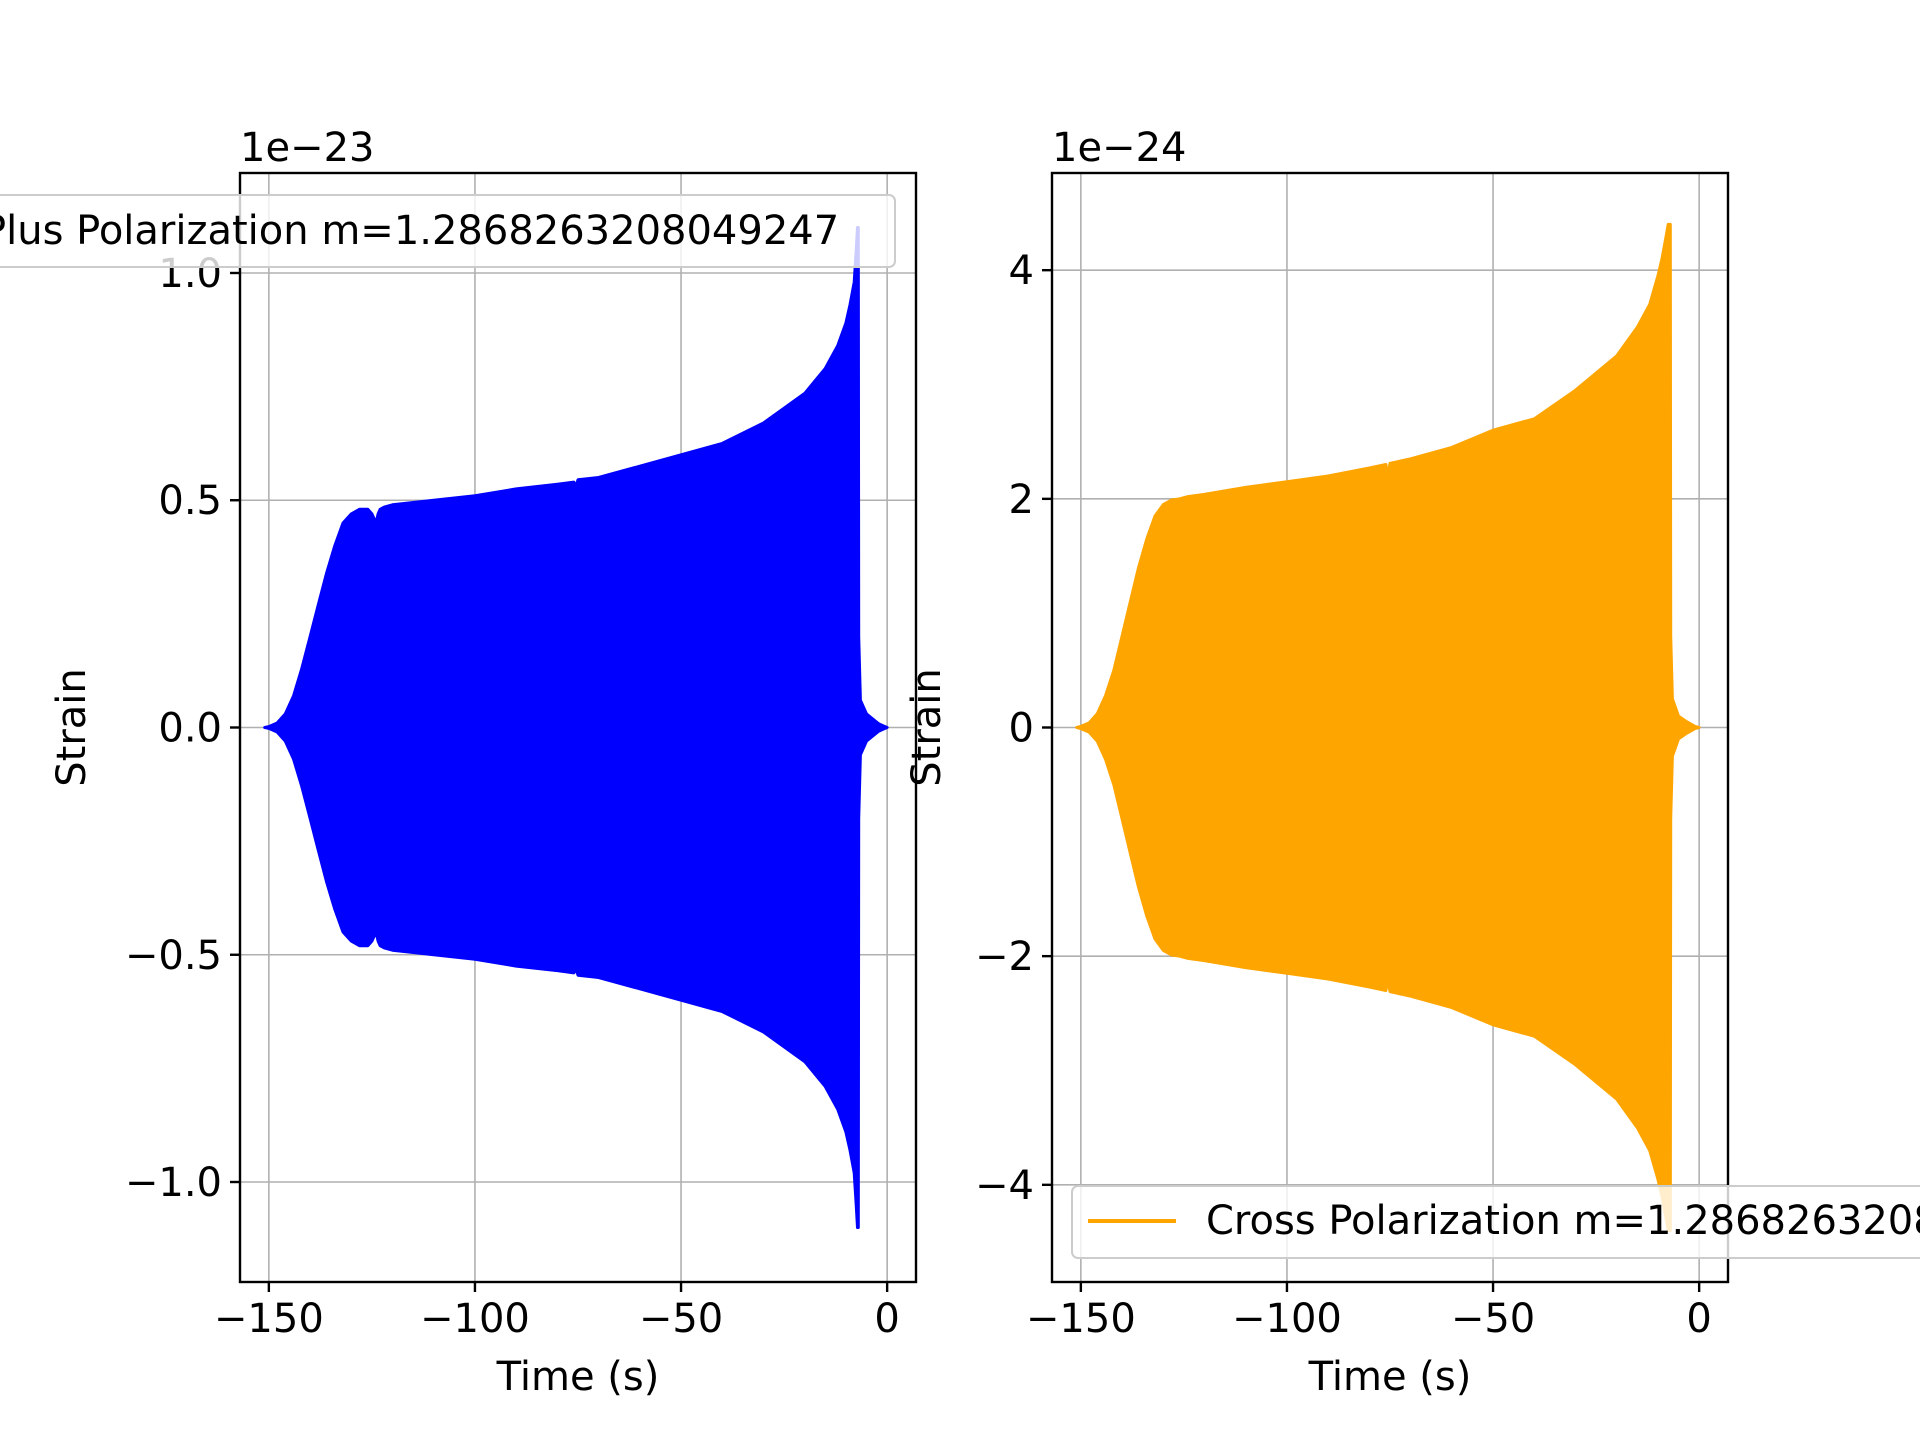 The width and height of the screenshot is (1920, 1440). What do you see at coordinates (1004, 1186) in the screenshot?
I see `y-tick-label: −4` at bounding box center [1004, 1186].